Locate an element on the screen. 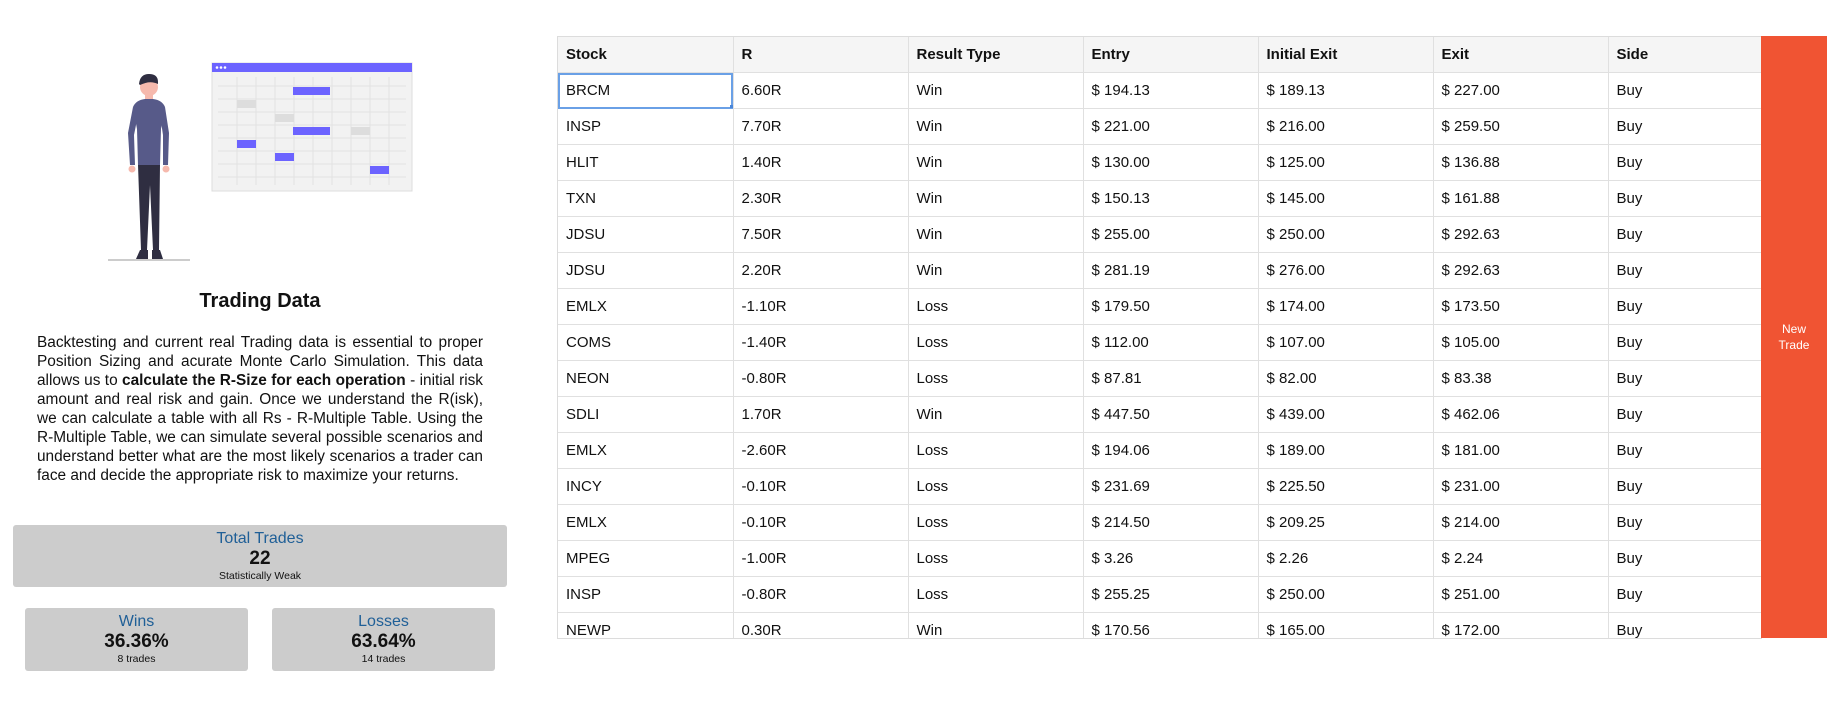  column-header-r: R is located at coordinates (821, 55).